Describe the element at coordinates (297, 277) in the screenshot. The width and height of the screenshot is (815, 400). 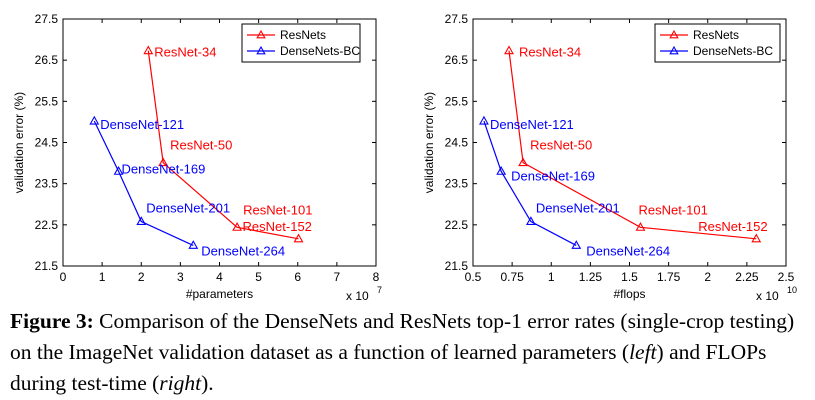
I see `x-tick-label: 6` at that location.